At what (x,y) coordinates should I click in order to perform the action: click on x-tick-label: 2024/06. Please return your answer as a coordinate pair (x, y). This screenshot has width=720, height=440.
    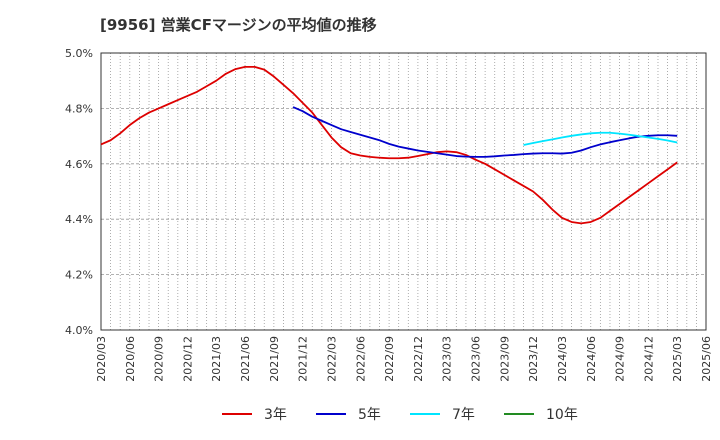
    Looking at the image, I should click on (591, 359).